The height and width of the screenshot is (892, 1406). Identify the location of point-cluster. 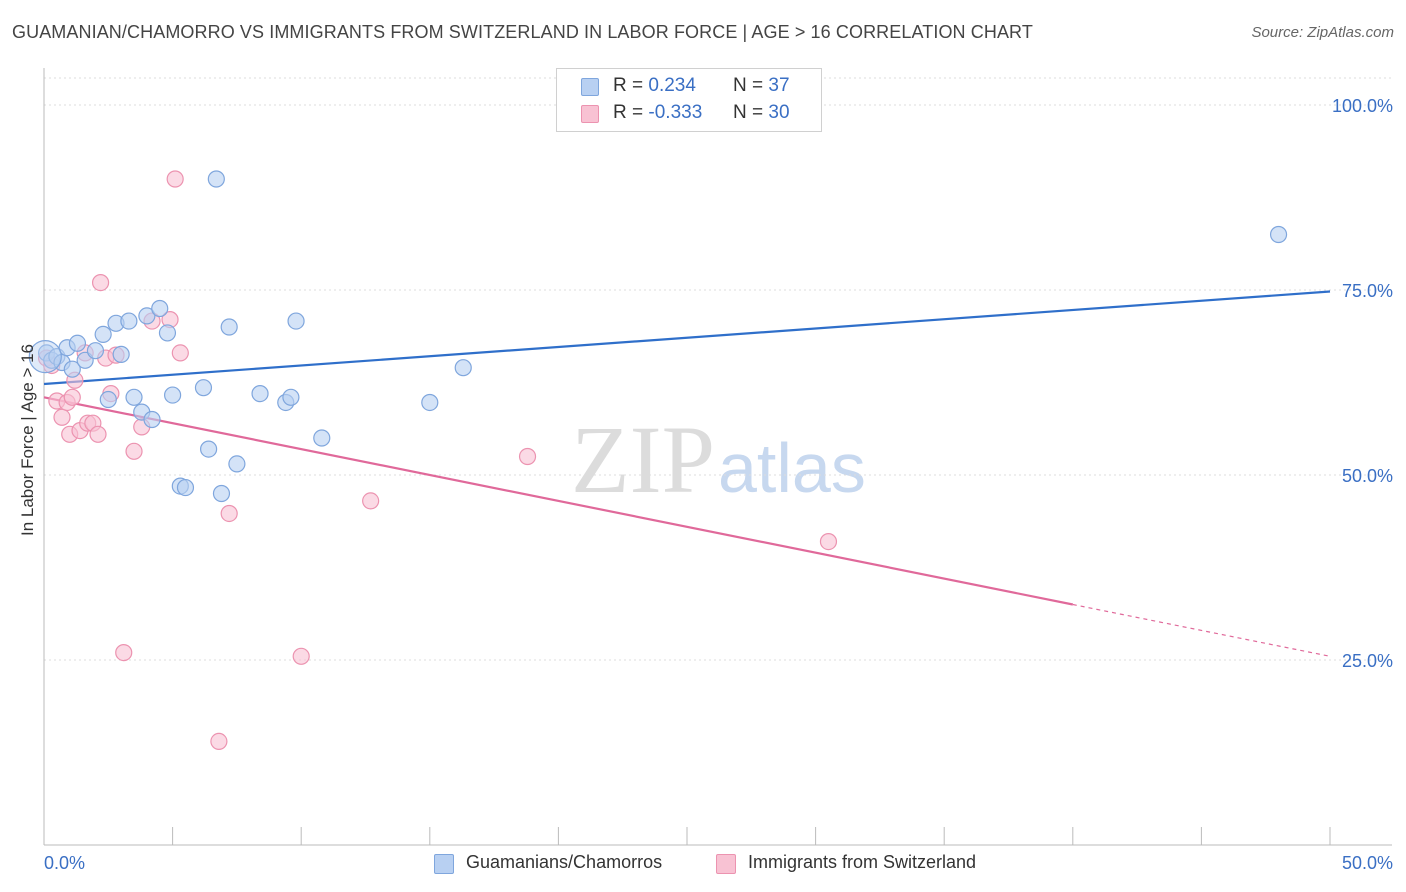
(45, 357).